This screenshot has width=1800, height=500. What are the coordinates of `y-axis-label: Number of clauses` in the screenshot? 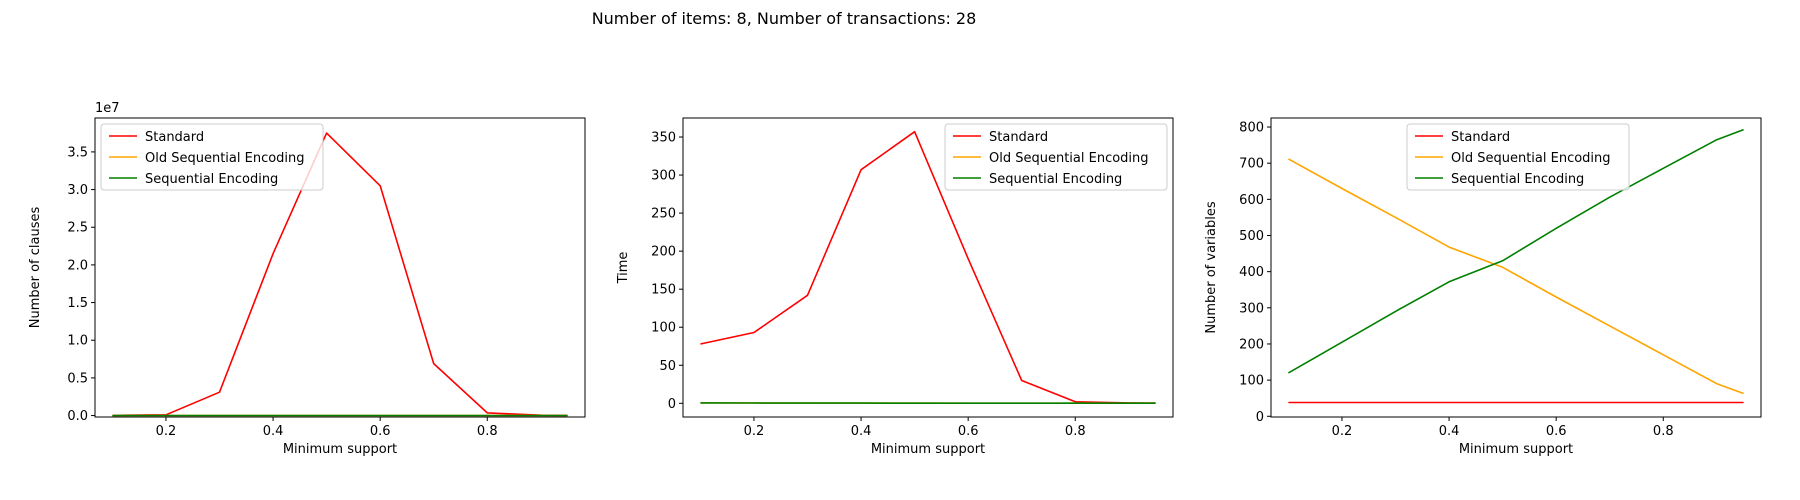 It's located at (35, 268).